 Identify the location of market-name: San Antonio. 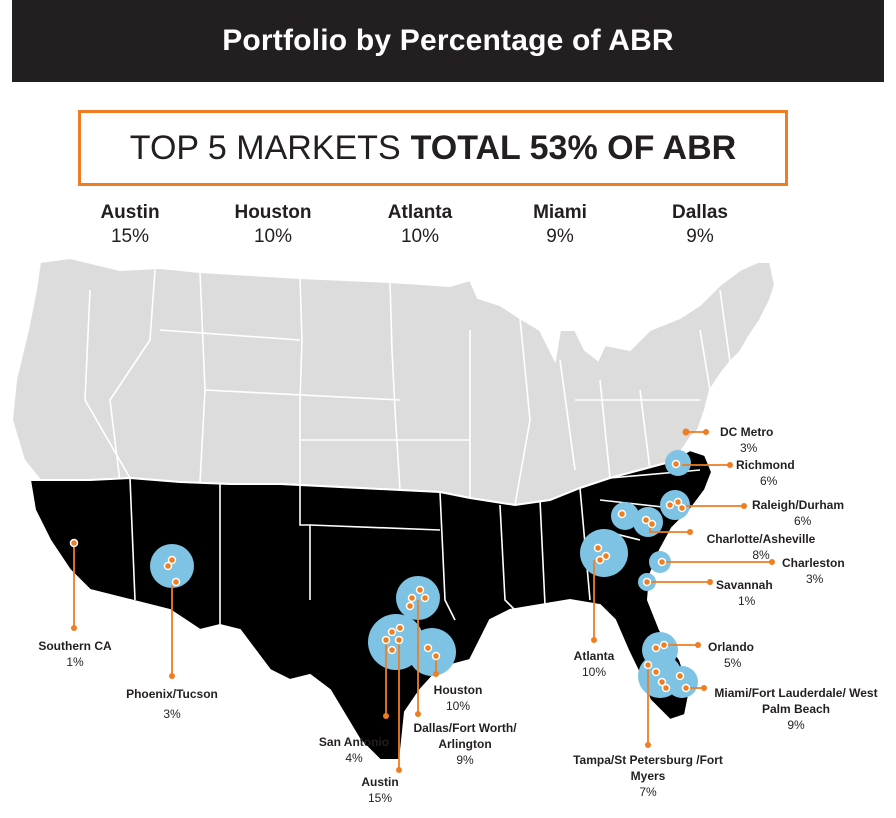
(354, 742).